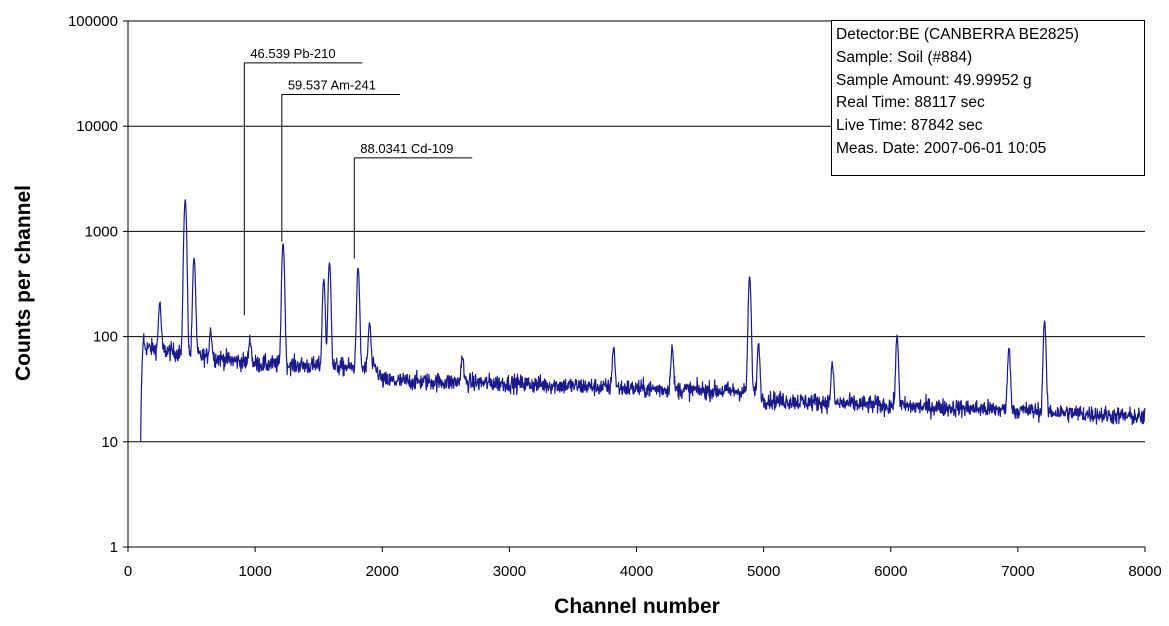 Image resolution: width=1169 pixels, height=626 pixels. Describe the element at coordinates (763, 571) in the screenshot. I see `x-tick-label: 5000` at that location.